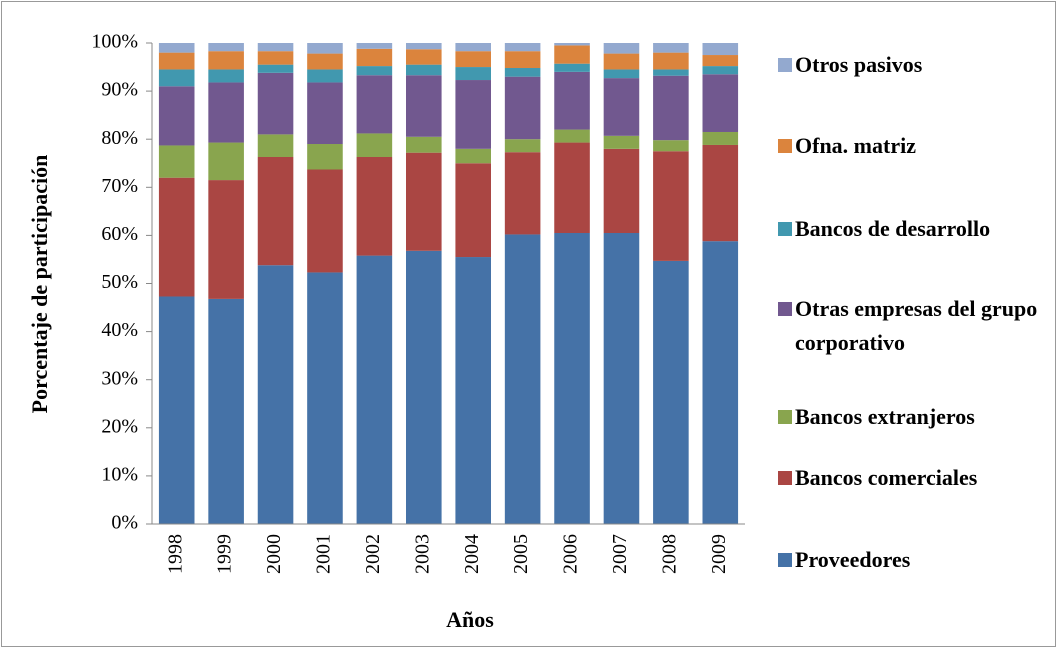 The height and width of the screenshot is (648, 1057). Describe the element at coordinates (620, 554) in the screenshot. I see `x-tick-label: 2007` at that location.